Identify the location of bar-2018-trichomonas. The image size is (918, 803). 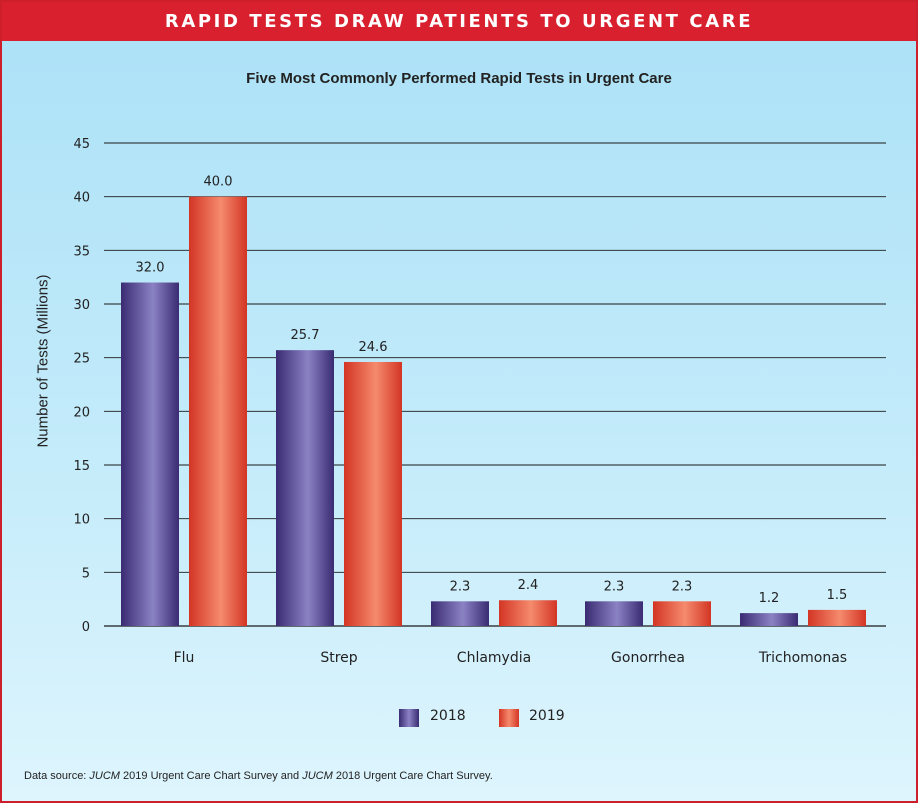
(769, 619).